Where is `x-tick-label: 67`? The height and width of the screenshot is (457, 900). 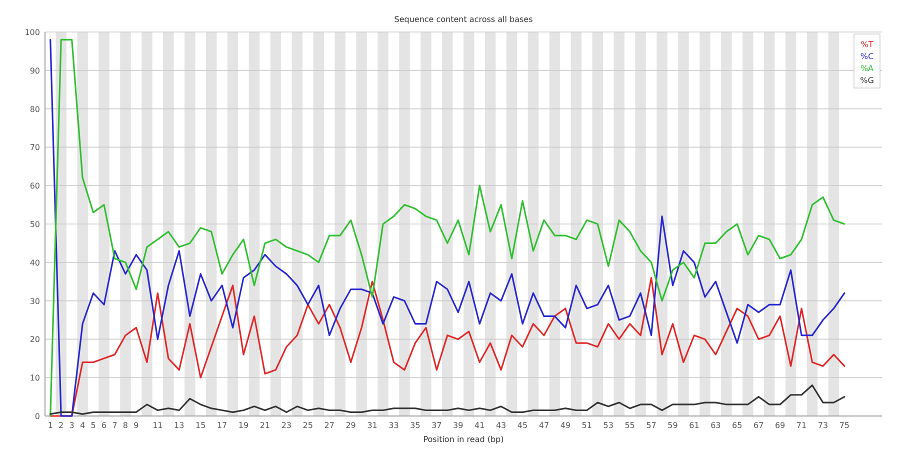
x-tick-label: 67 is located at coordinates (759, 425).